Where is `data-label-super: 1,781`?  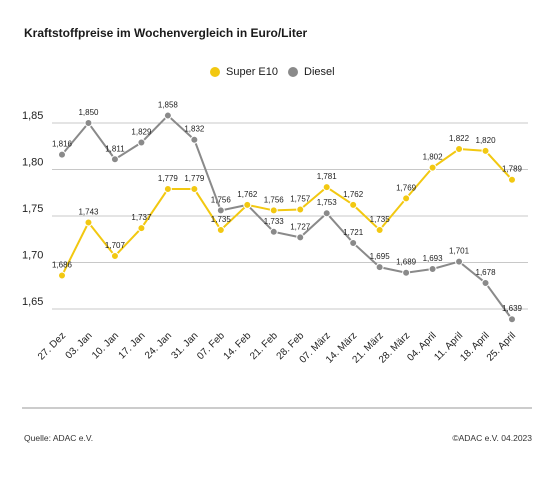 data-label-super: 1,781 is located at coordinates (327, 176).